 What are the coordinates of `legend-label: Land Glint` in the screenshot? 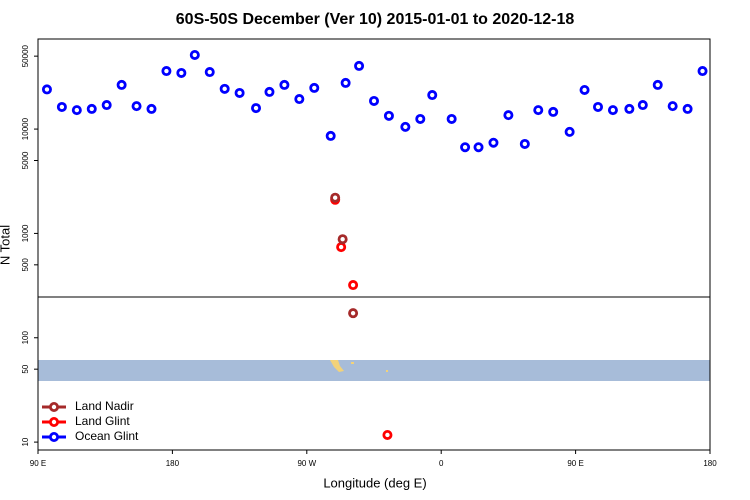 It's located at (102, 421).